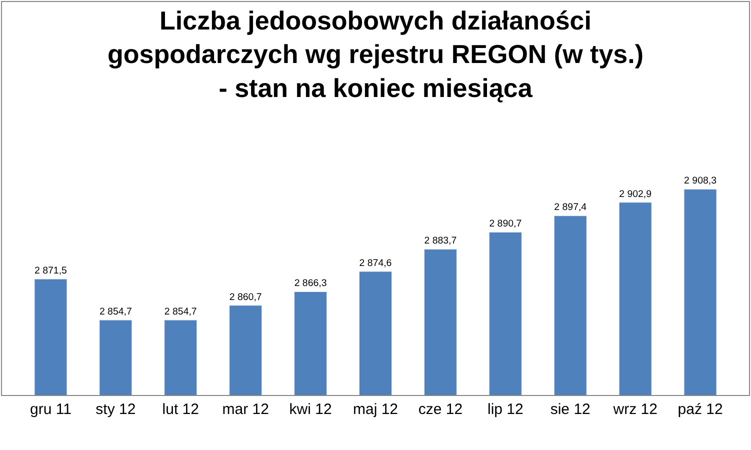 The width and height of the screenshot is (751, 450). I want to click on data-label: 2 890,7, so click(505, 224).